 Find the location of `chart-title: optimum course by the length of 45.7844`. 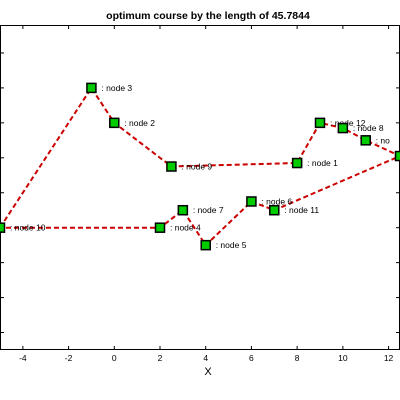

chart-title: optimum course by the length of 45.7844 is located at coordinates (208, 16).